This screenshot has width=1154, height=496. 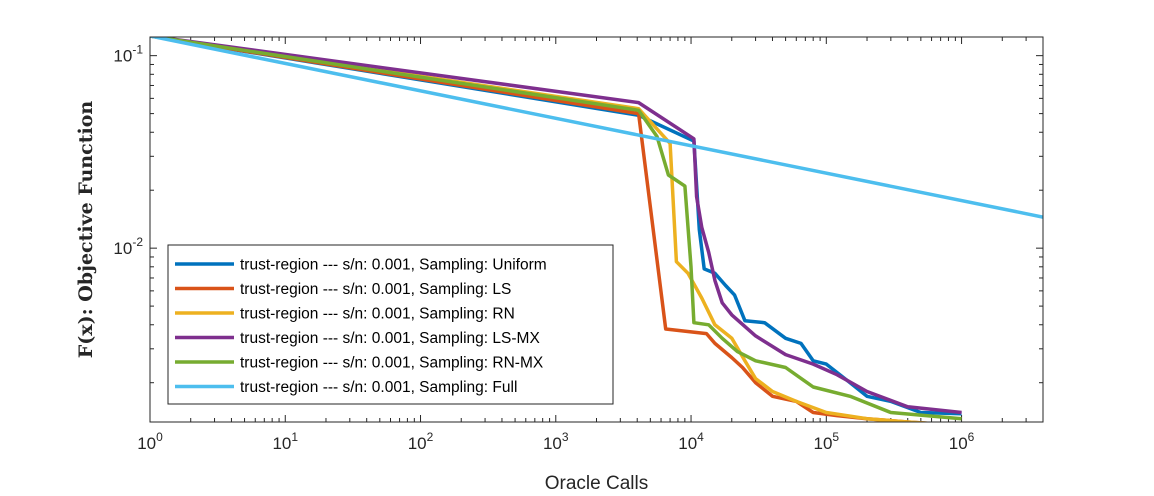 What do you see at coordinates (962, 441) in the screenshot?
I see `x-tick-label: 10⁶` at bounding box center [962, 441].